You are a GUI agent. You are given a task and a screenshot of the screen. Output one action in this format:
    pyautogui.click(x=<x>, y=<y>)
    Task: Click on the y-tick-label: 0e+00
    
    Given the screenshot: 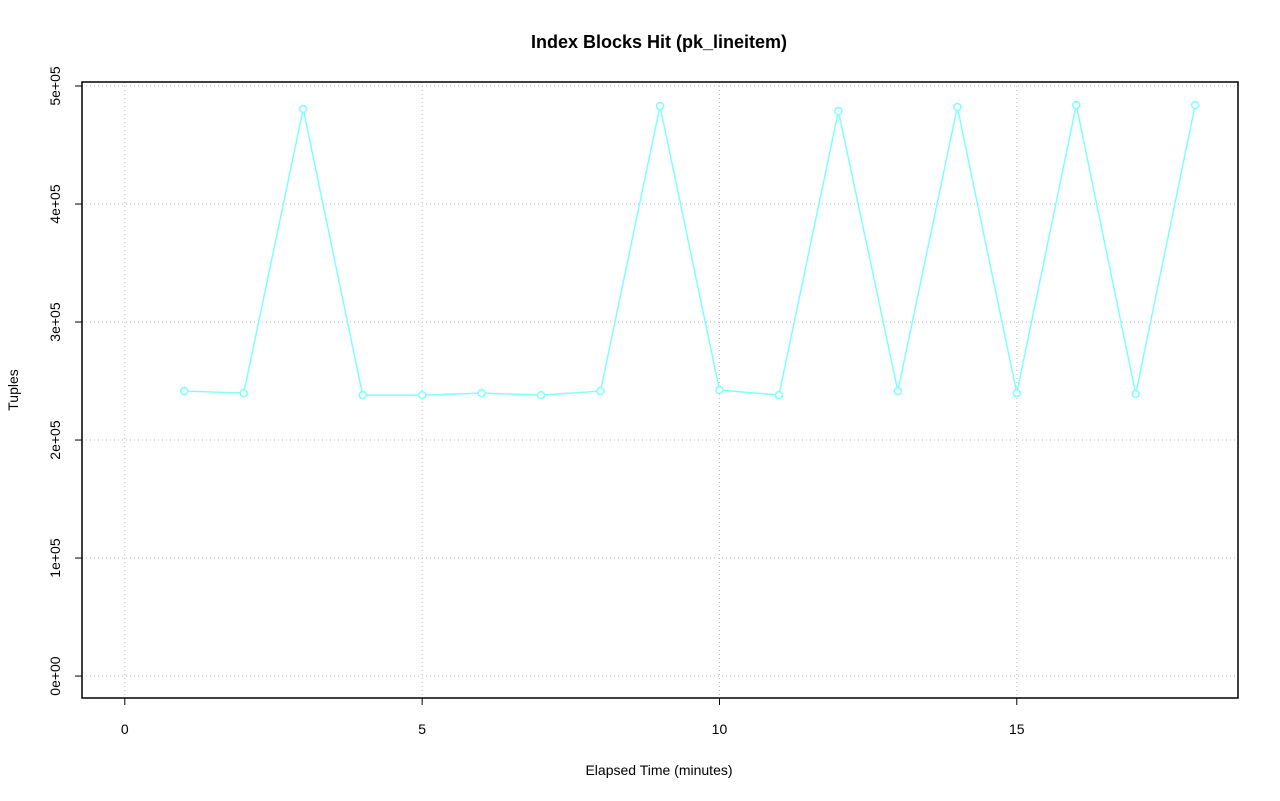 What is the action you would take?
    pyautogui.click(x=55, y=676)
    